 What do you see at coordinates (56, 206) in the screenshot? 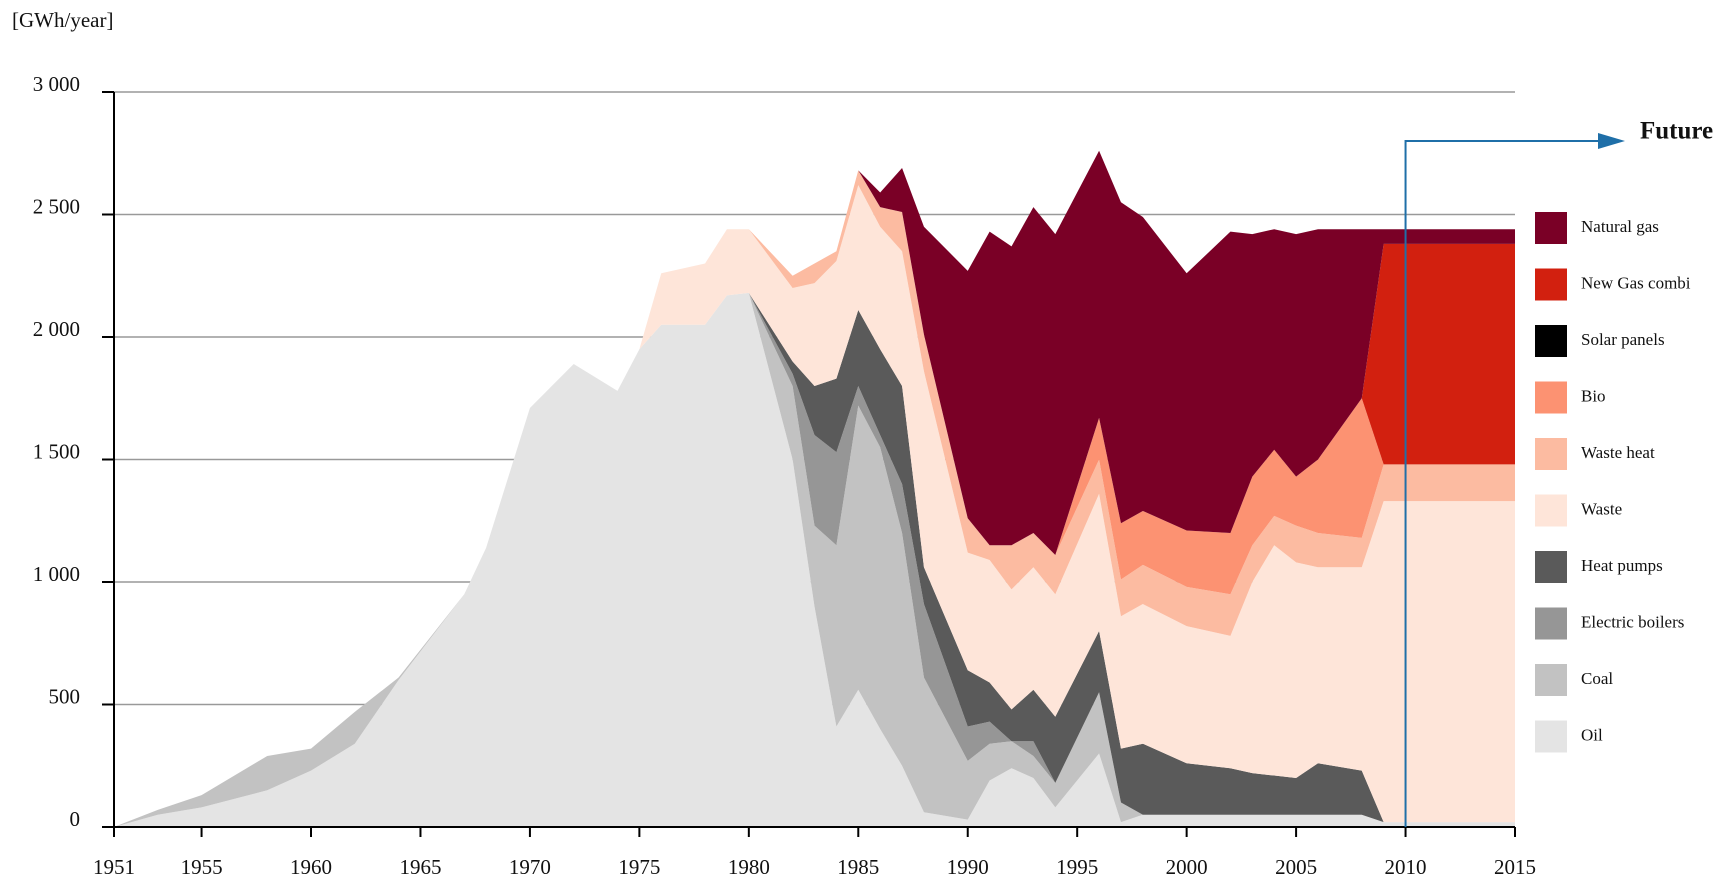
I see `y-tick-label: 2 500` at bounding box center [56, 206].